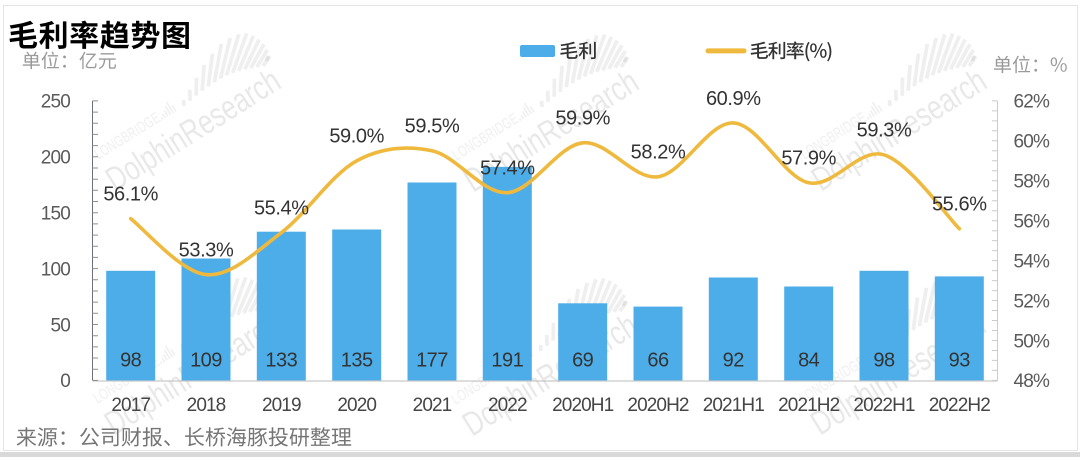 The image size is (1080, 457). What do you see at coordinates (65, 381) in the screenshot?
I see `svg-text: 0` at bounding box center [65, 381].